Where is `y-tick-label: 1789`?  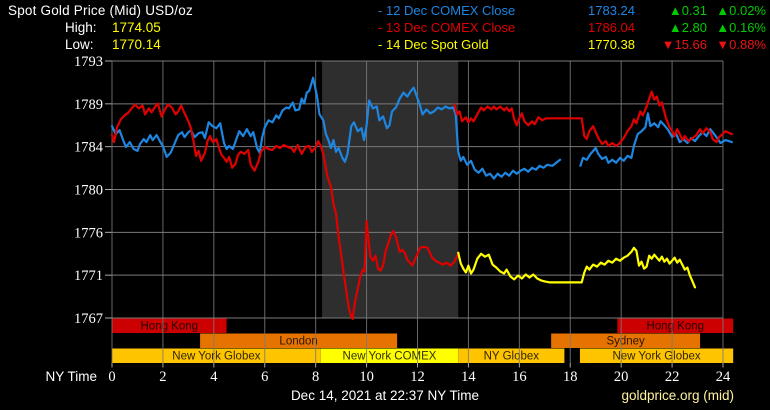 y-tick-label: 1789 is located at coordinates (88, 105).